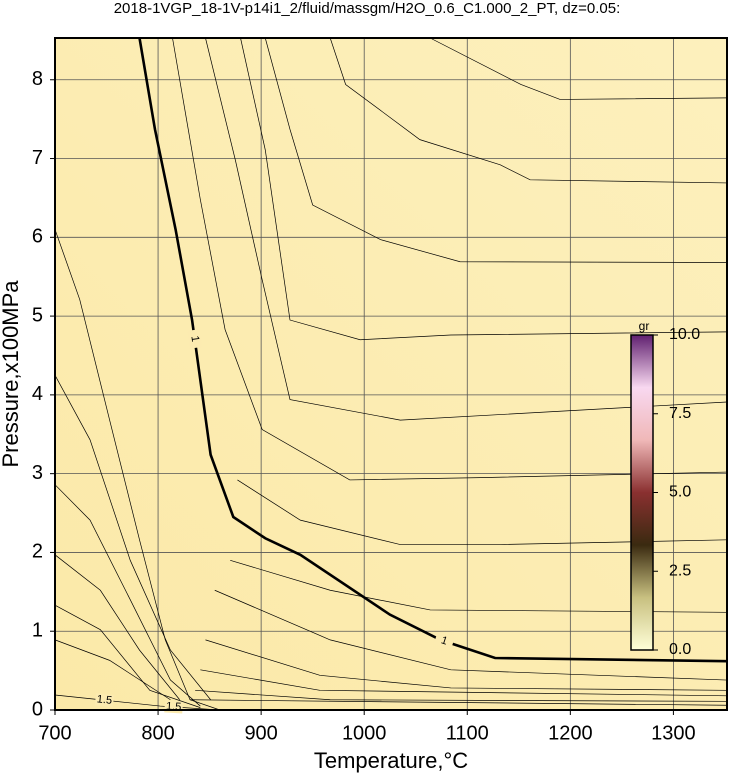 Image resolution: width=734 pixels, height=781 pixels. I want to click on y-tick-label: 1, so click(37, 631).